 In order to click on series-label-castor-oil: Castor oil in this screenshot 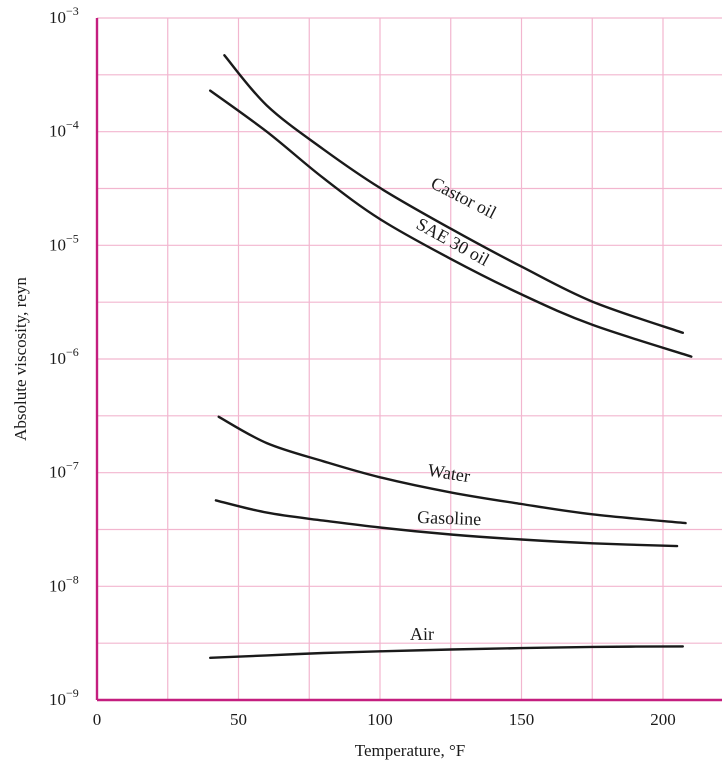, I will do `click(464, 198)`.